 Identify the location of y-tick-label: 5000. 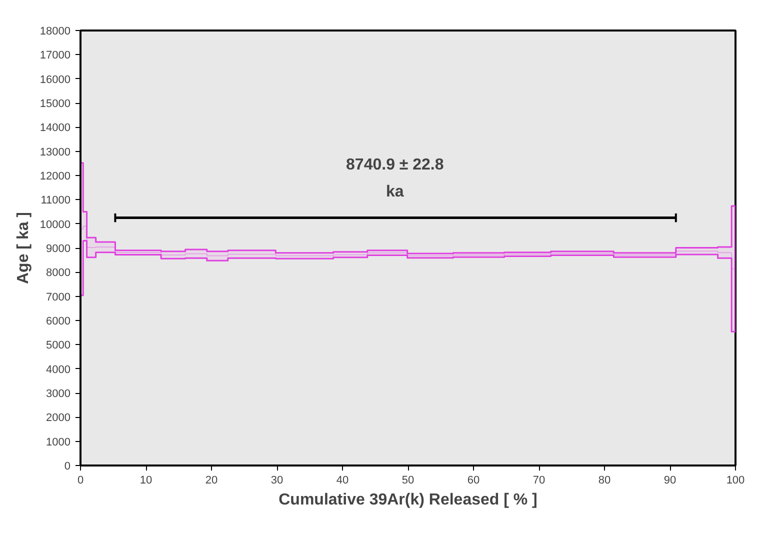
(58, 346).